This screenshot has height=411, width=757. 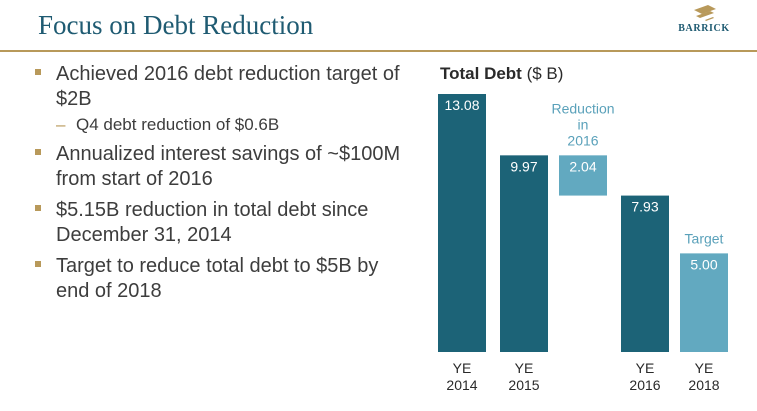 I want to click on chart-title: Total Debt ($ B), so click(x=501, y=74).